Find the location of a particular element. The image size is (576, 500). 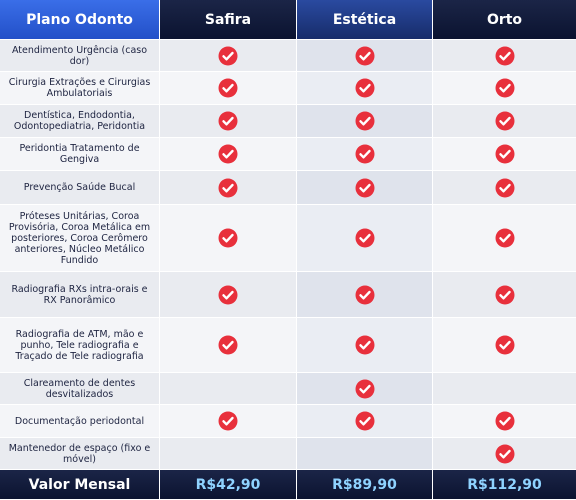

footer-row: Valor Mensal R$42,90 R$89,90 R$112,90 is located at coordinates (288, 485).